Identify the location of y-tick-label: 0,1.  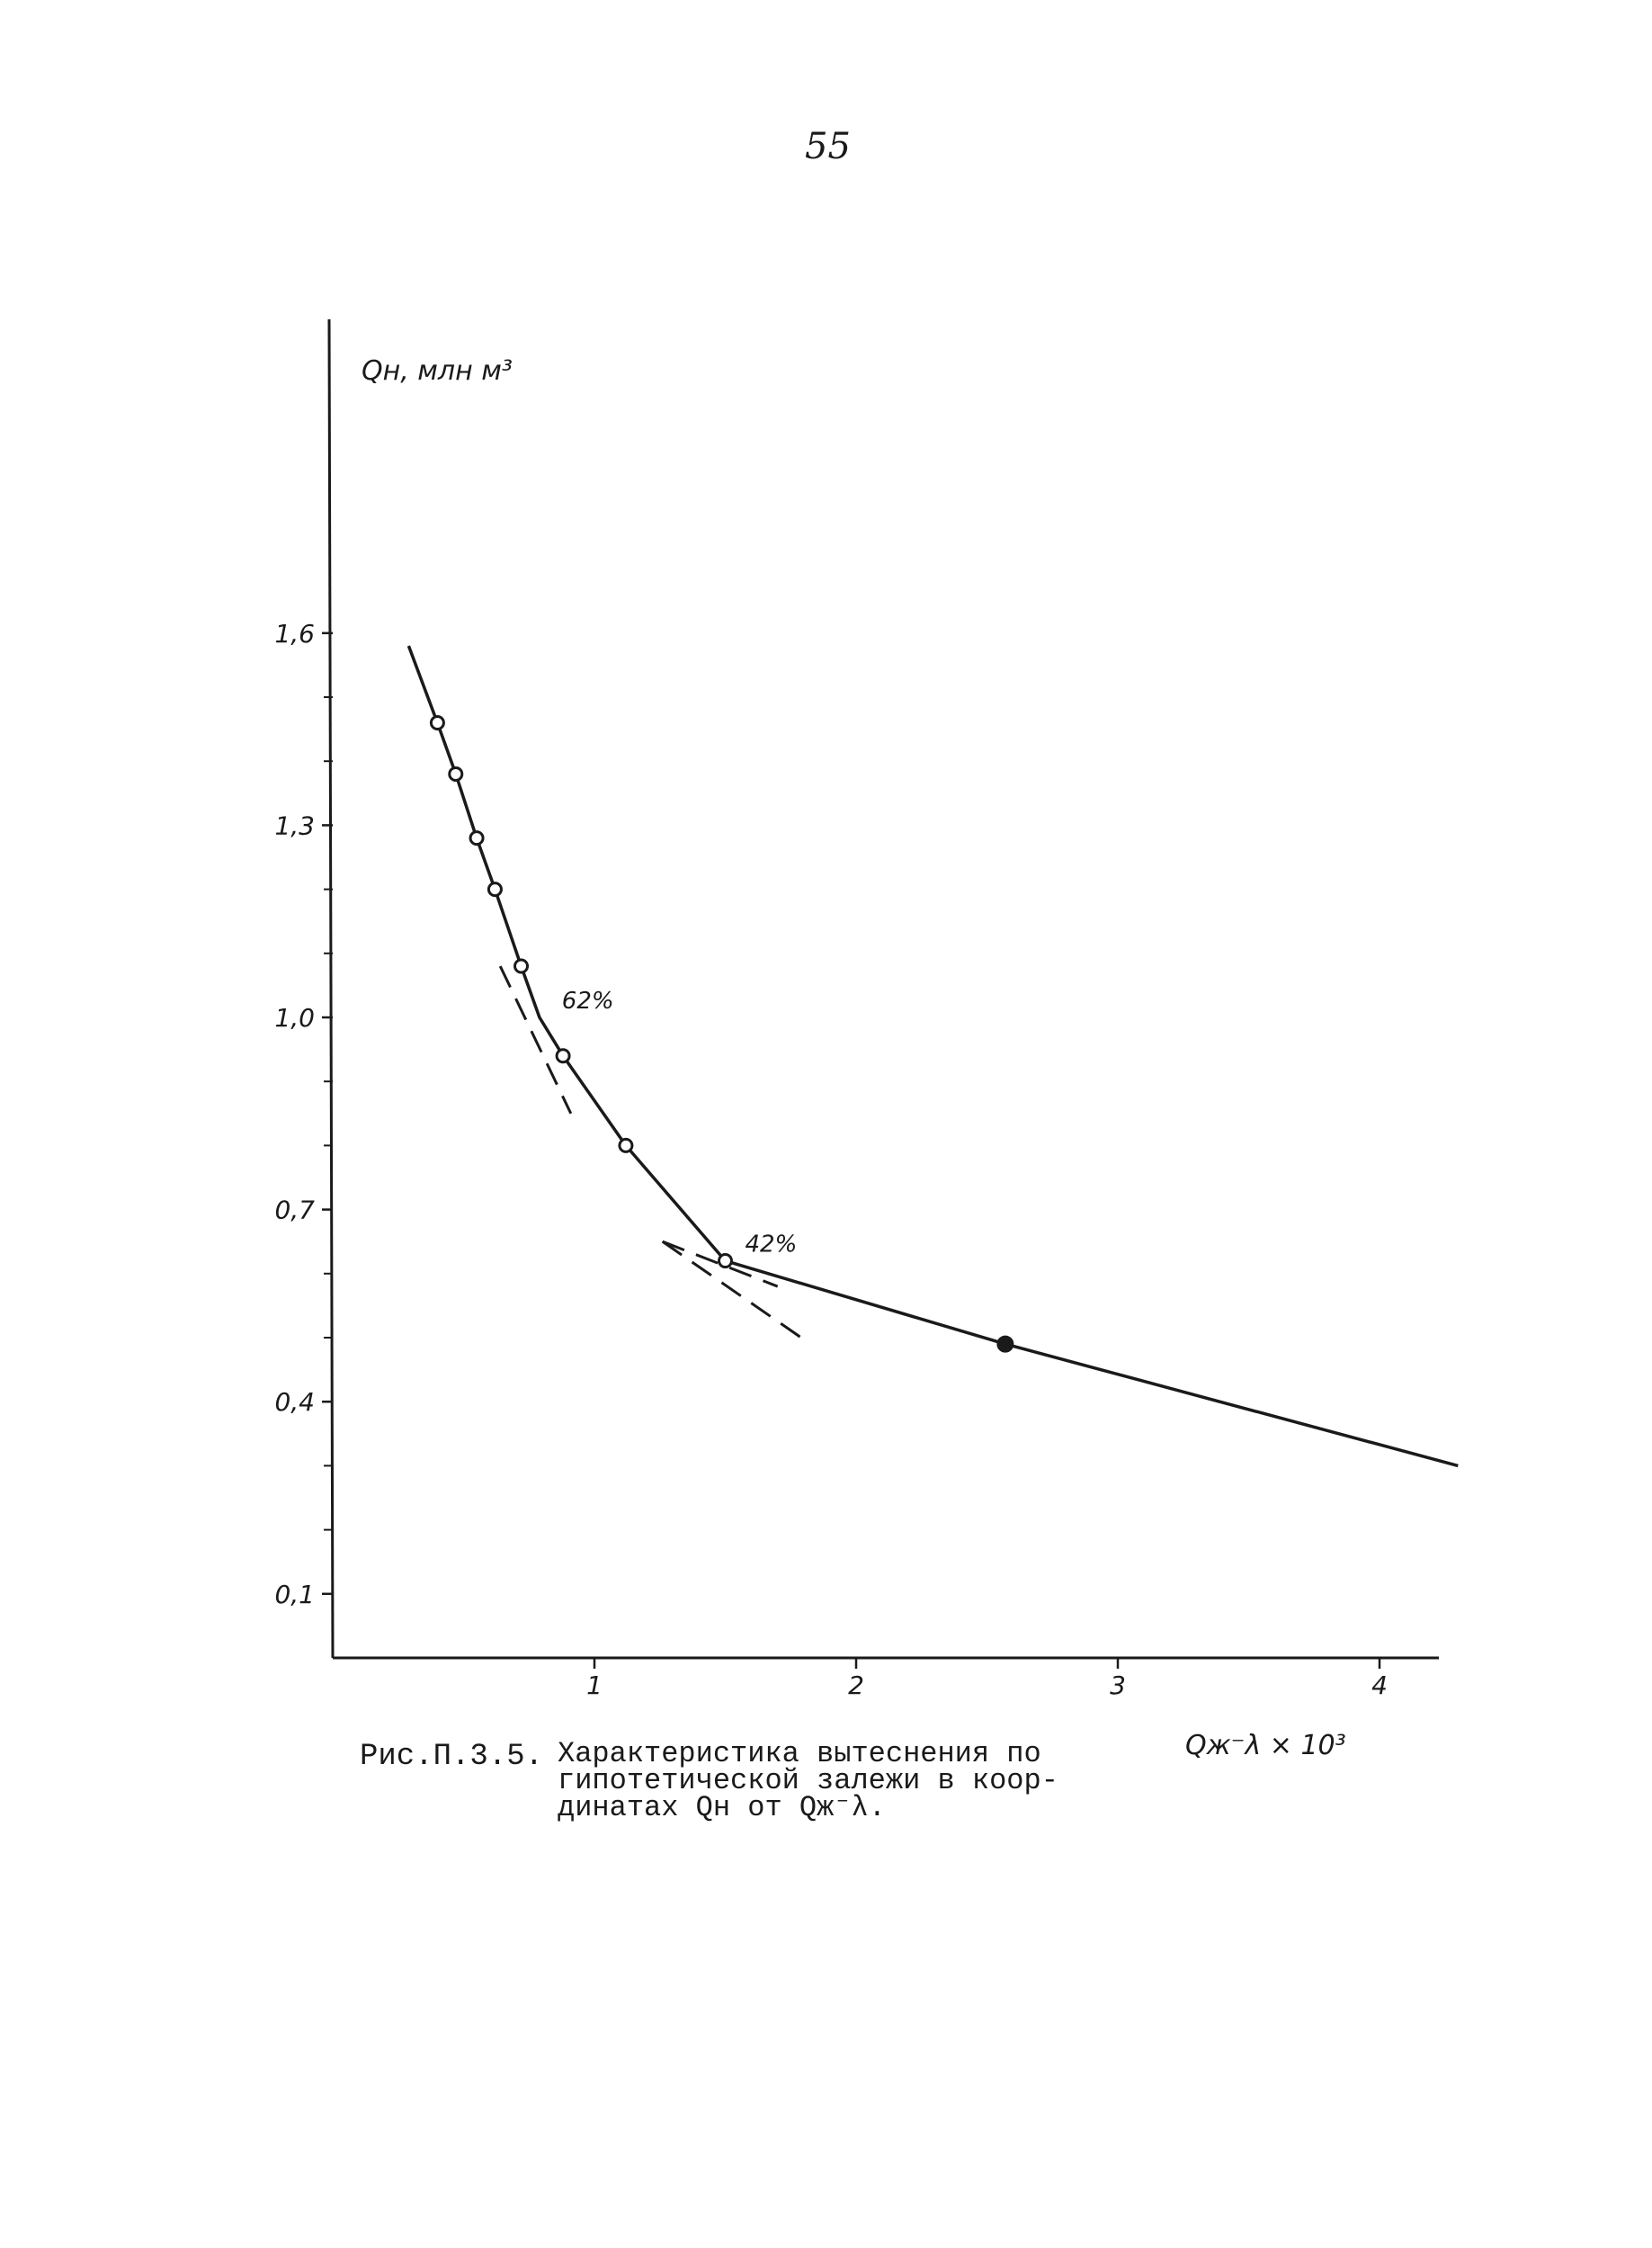
(294, 1594).